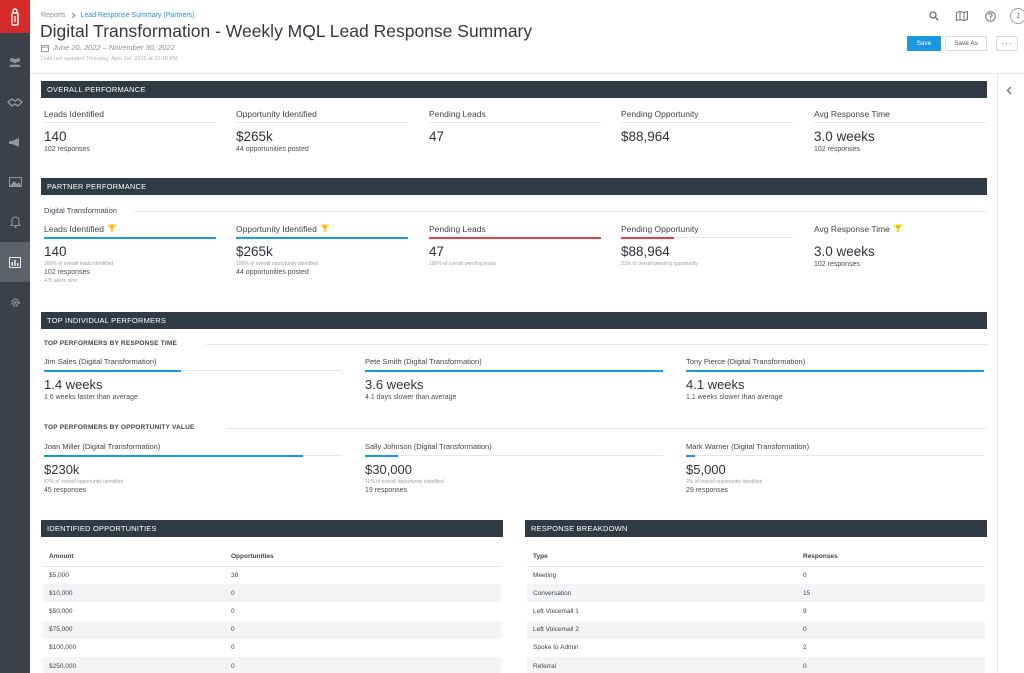 The image size is (1024, 673). I want to click on map-icon, so click(962, 16).